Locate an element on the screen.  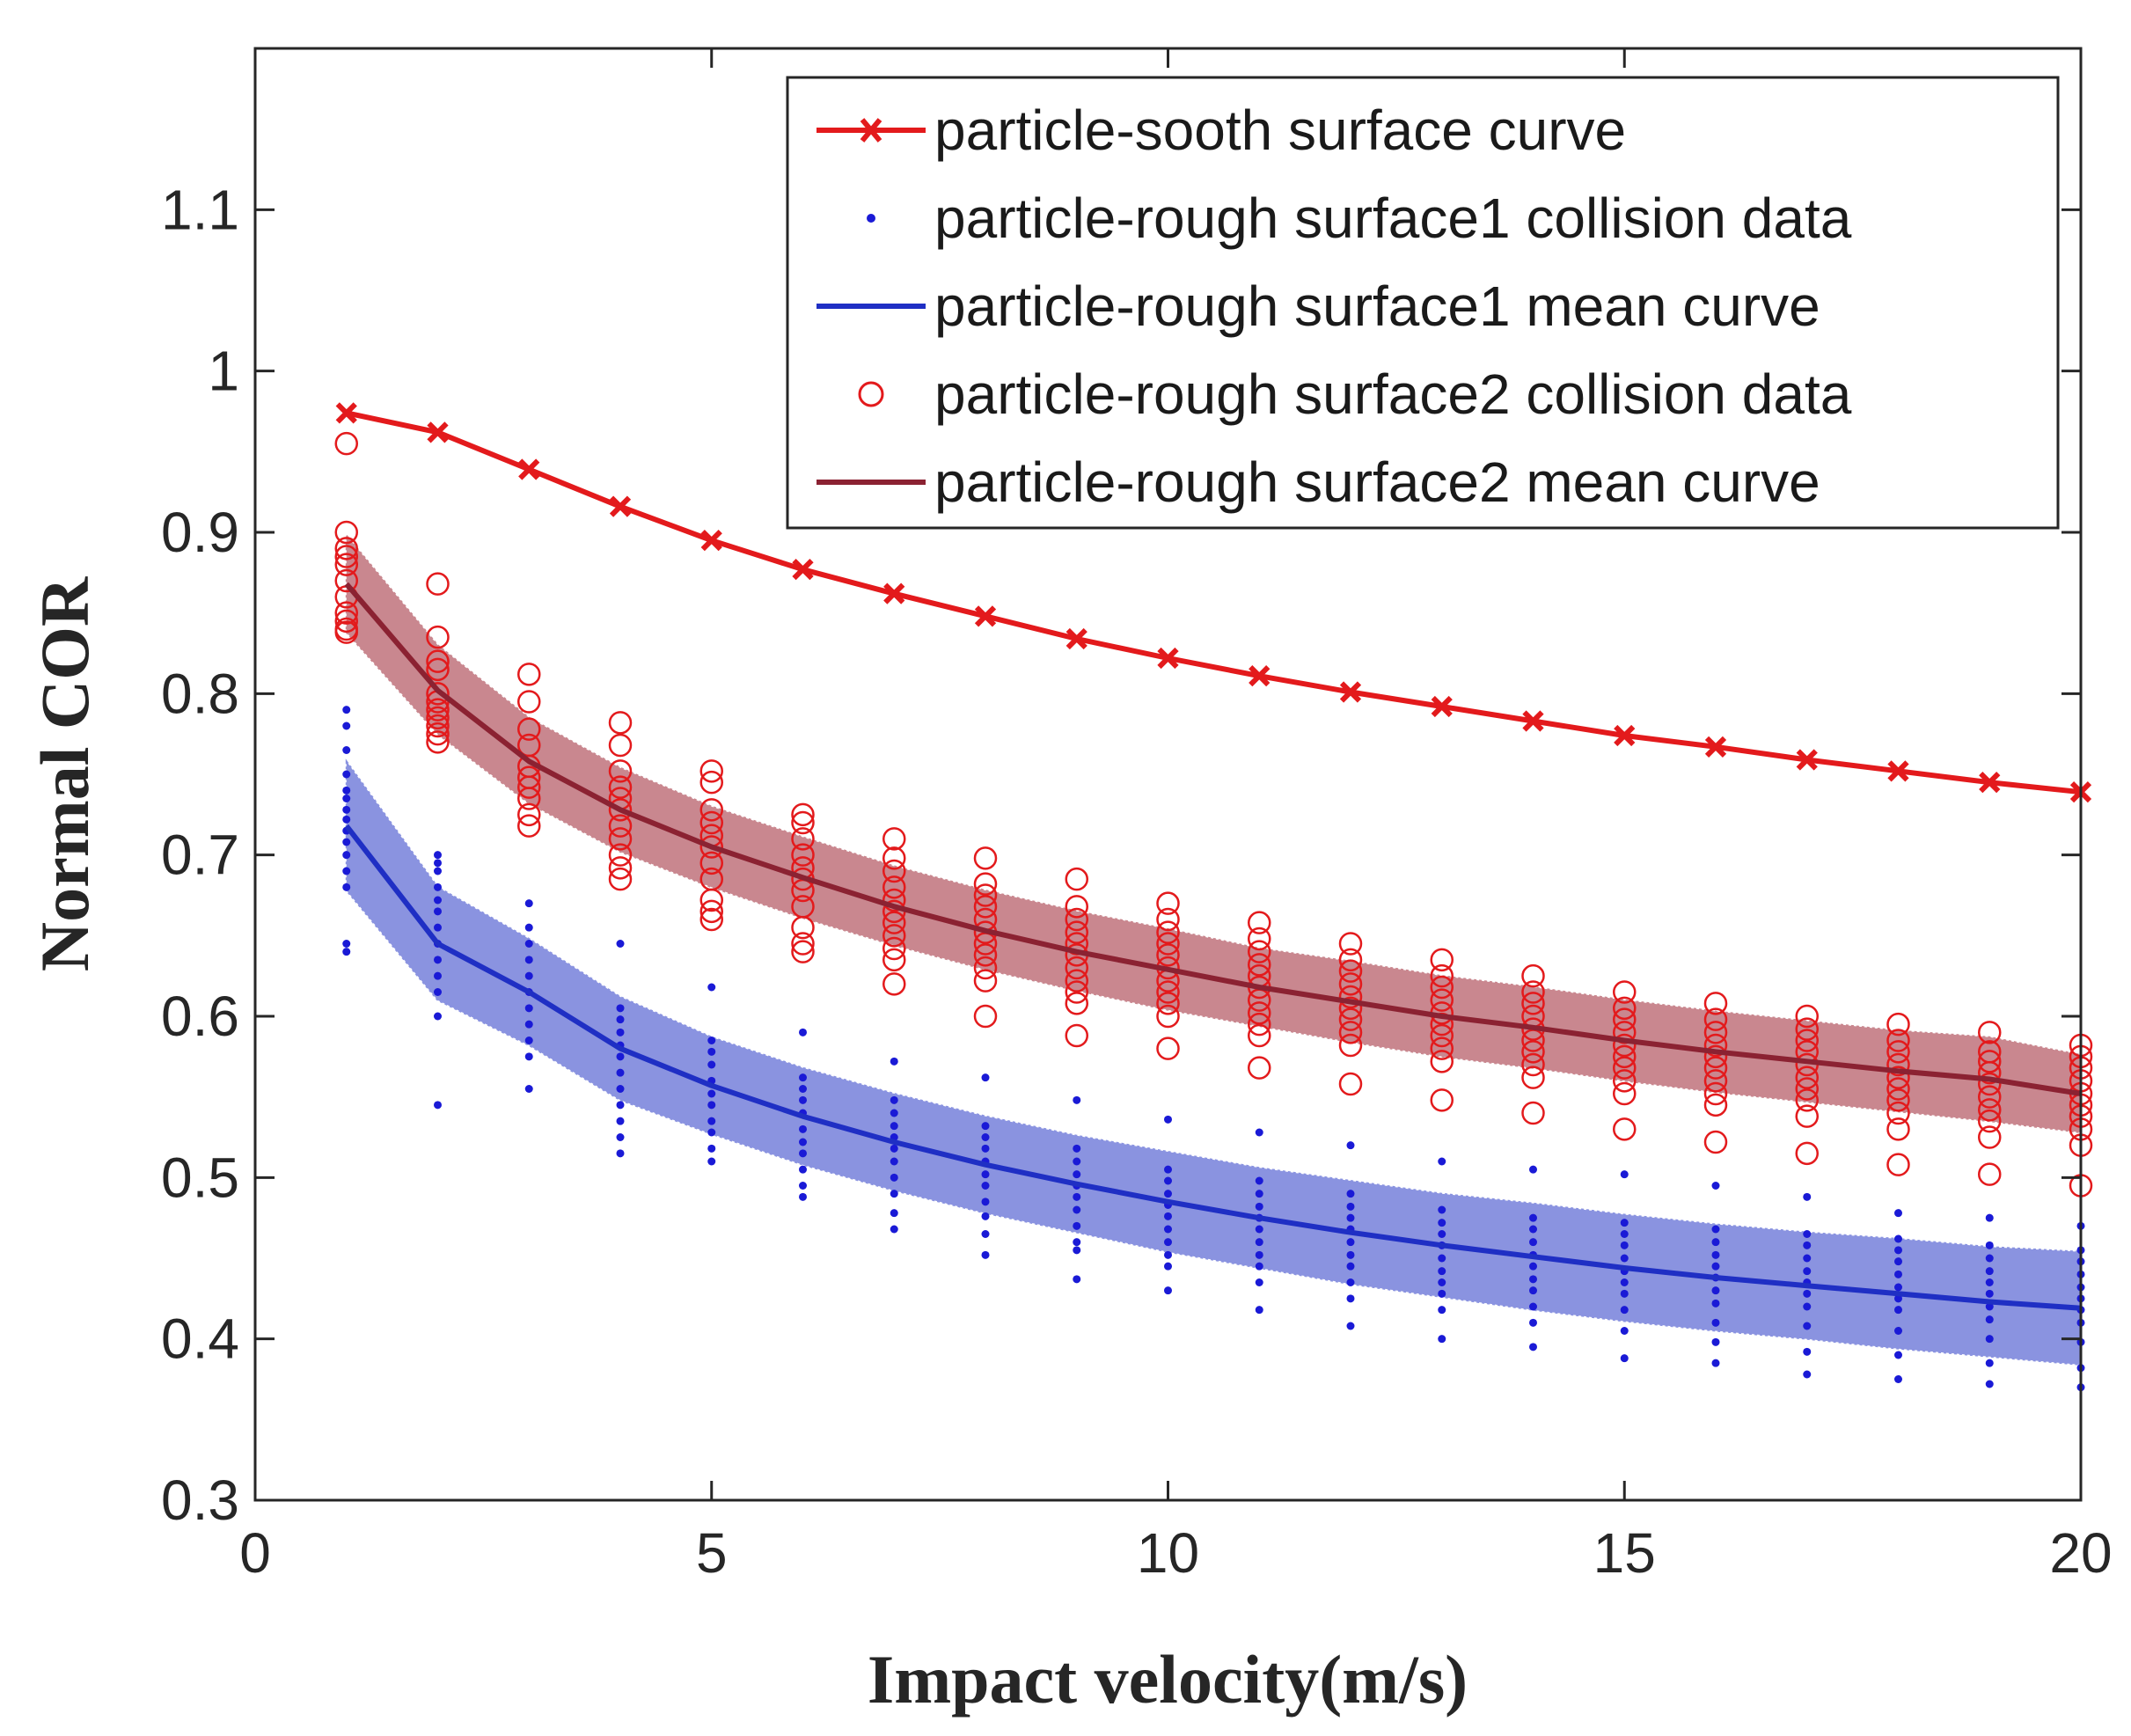
y-tick-label: 0.6 is located at coordinates (200, 1016).